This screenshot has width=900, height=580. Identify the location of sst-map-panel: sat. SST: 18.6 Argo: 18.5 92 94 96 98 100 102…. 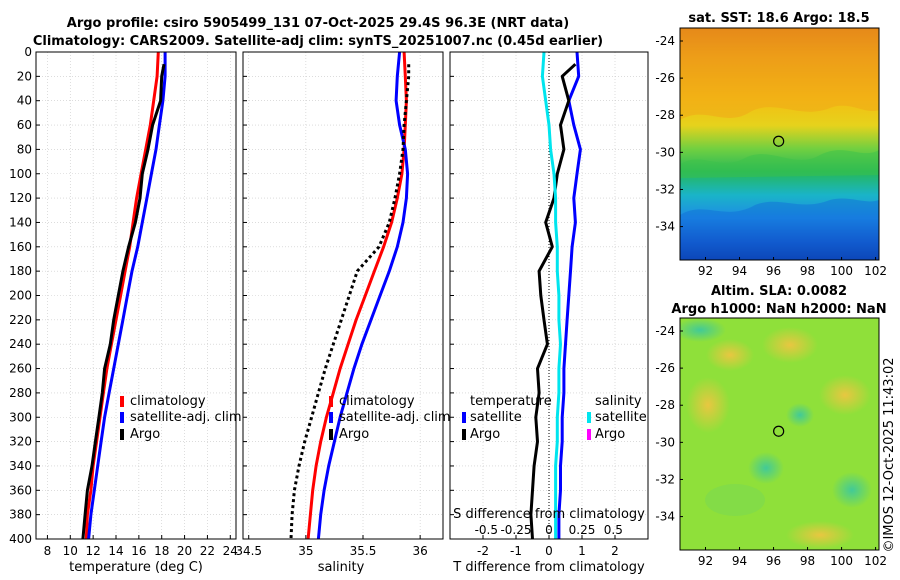
(771, 144).